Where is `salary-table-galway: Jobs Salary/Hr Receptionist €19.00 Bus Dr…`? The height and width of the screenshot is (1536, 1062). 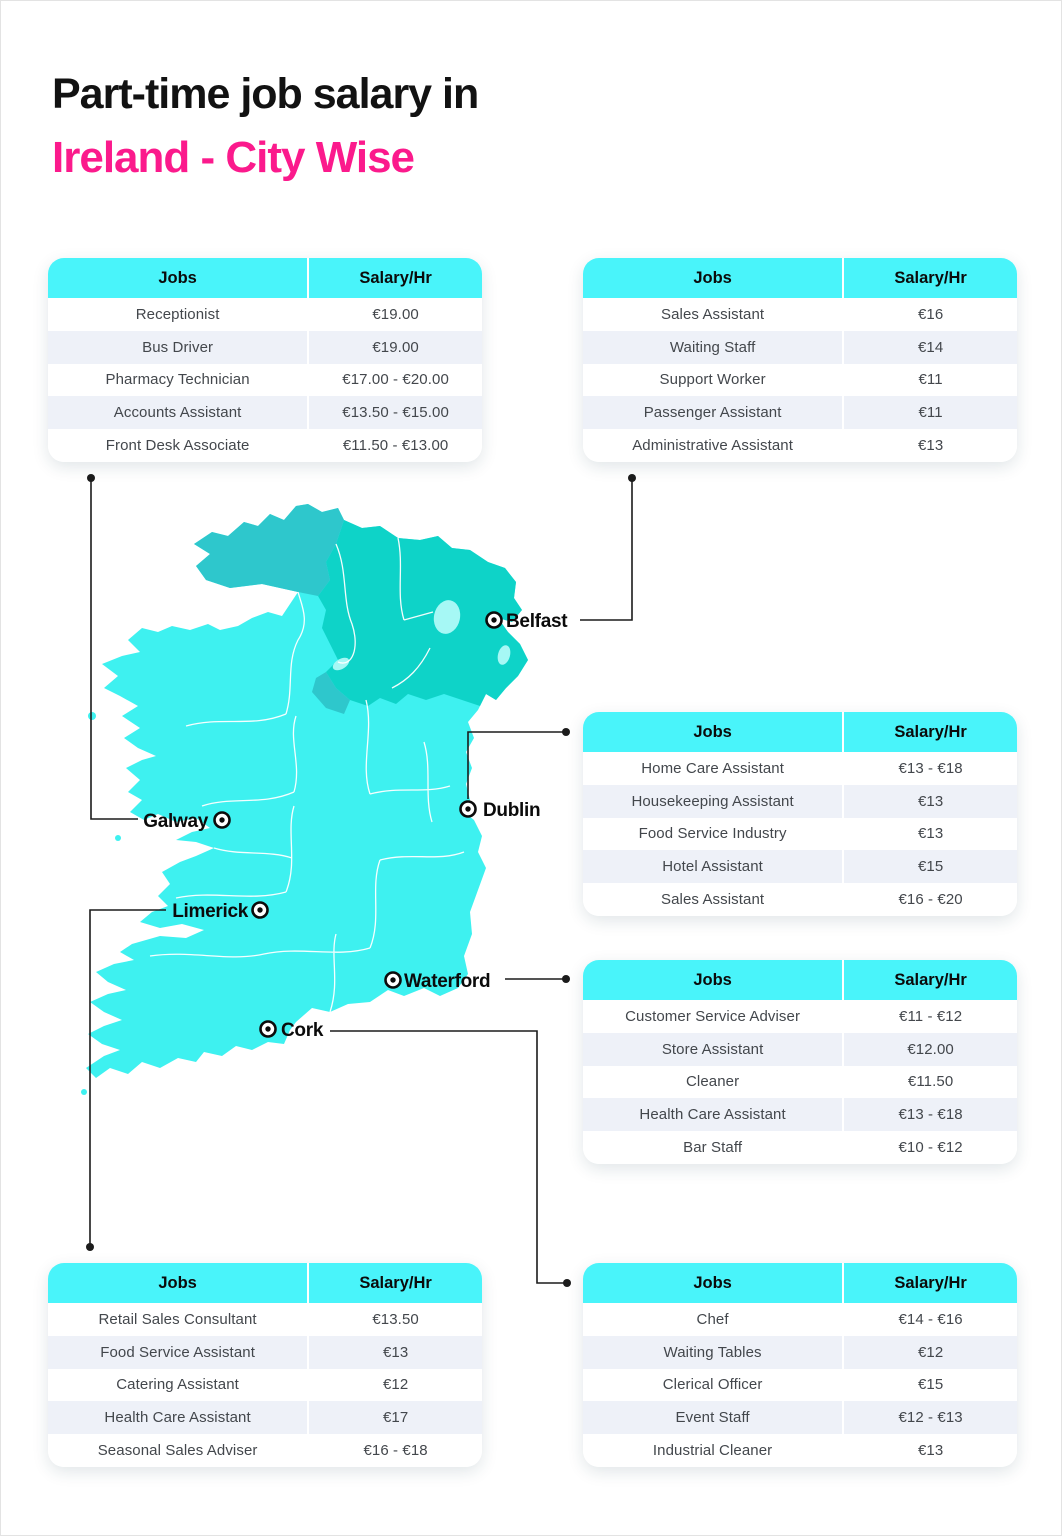 salary-table-galway: Jobs Salary/Hr Receptionist €19.00 Bus Dr… is located at coordinates (265, 360).